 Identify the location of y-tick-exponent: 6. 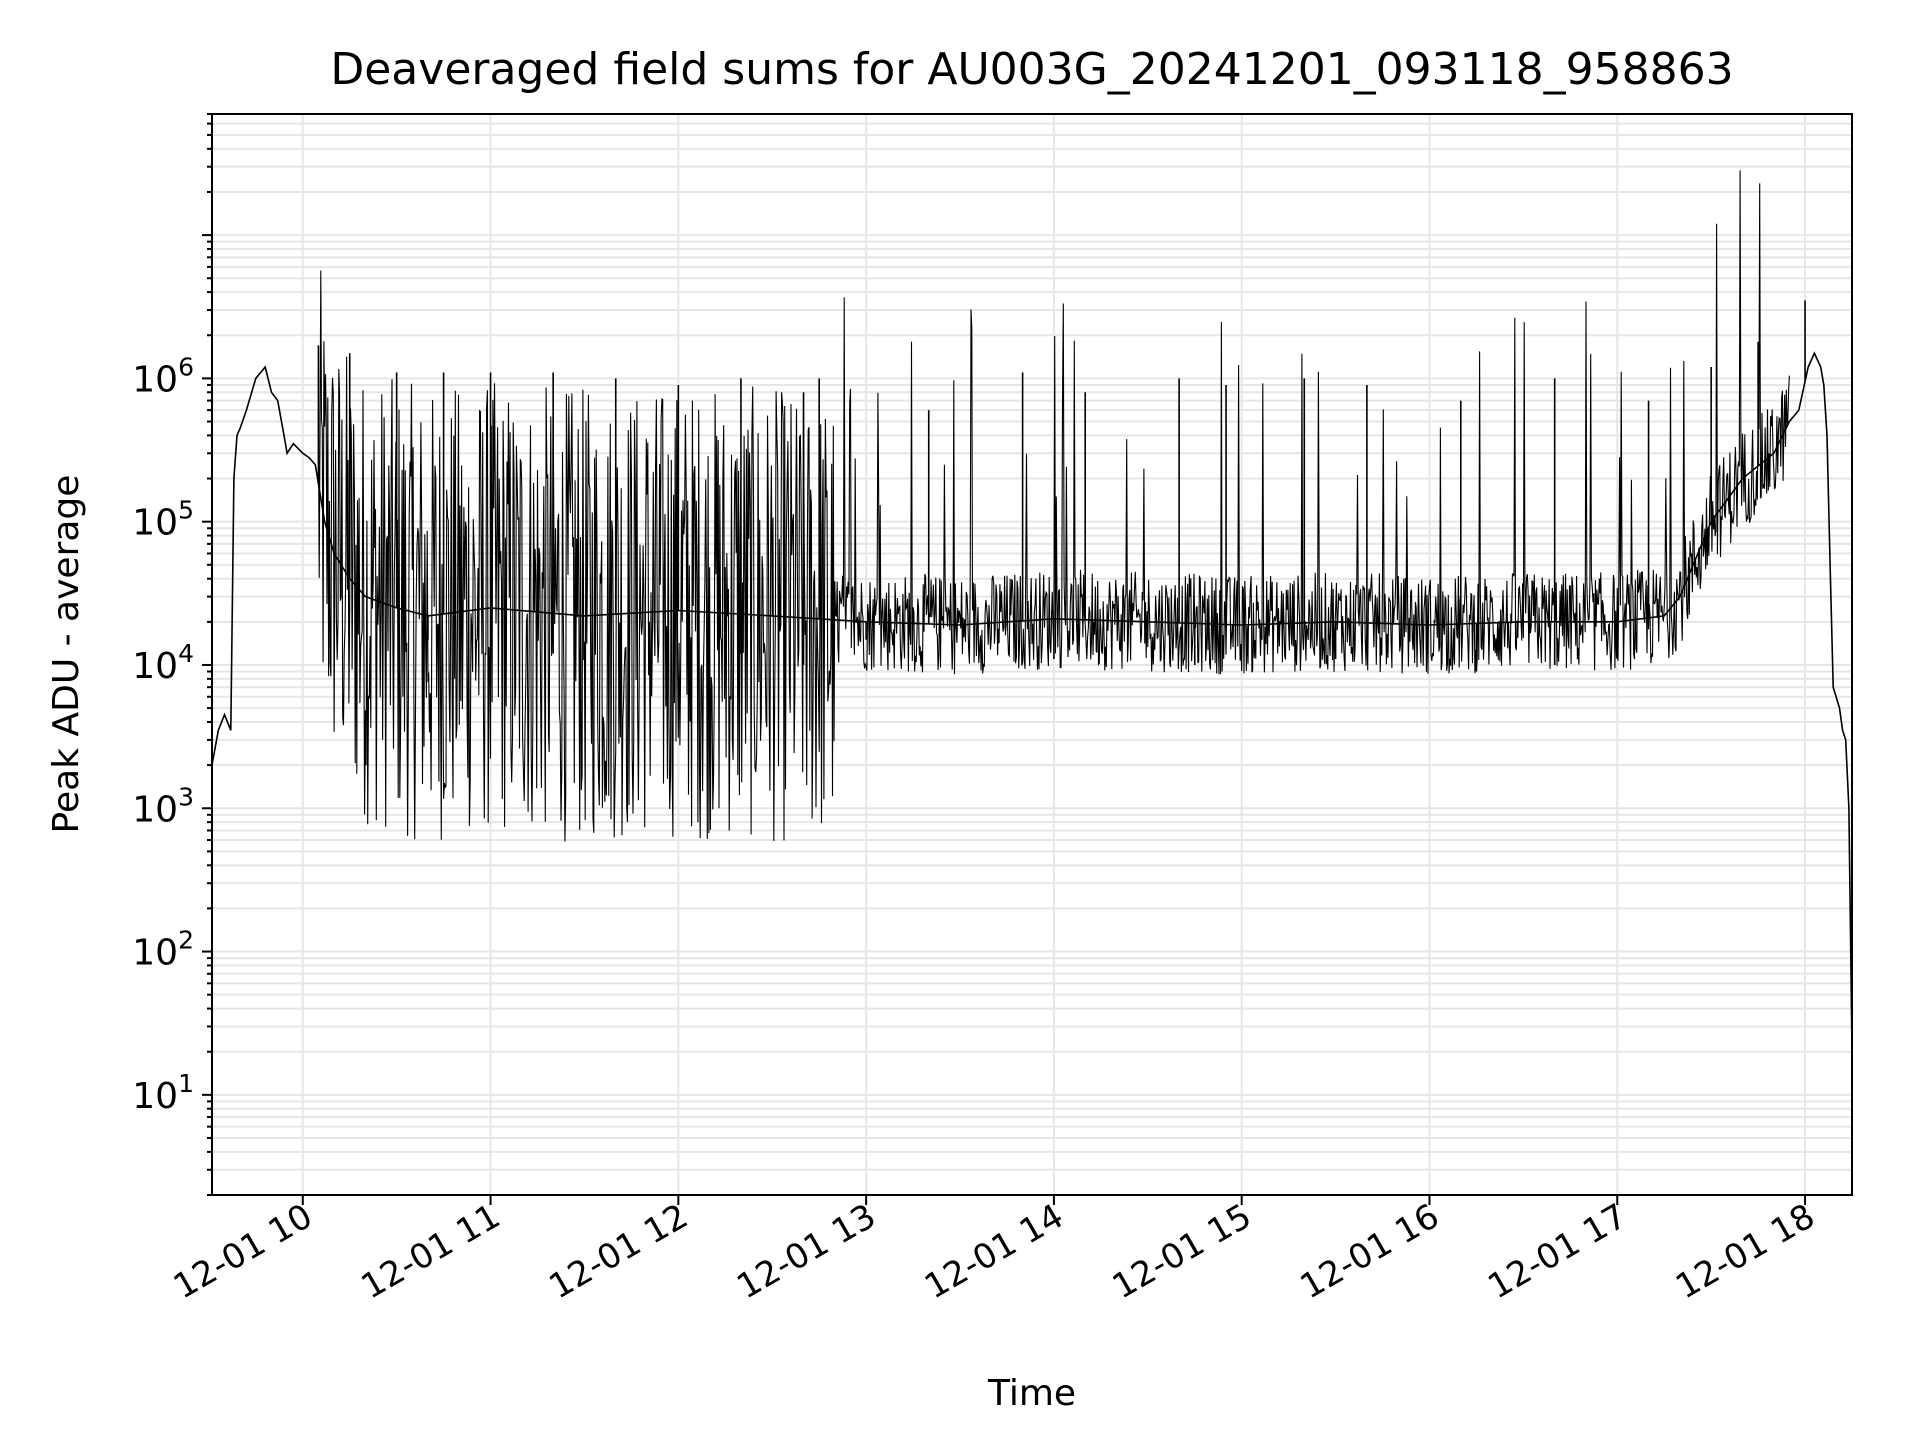
(186, 366).